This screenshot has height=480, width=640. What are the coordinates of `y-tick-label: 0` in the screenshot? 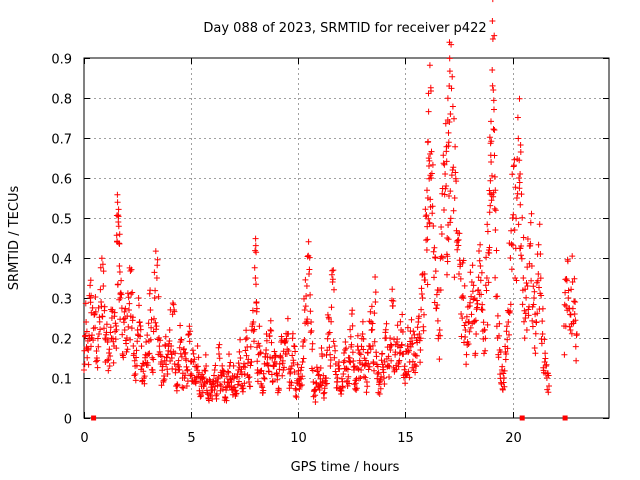 It's located at (68, 420).